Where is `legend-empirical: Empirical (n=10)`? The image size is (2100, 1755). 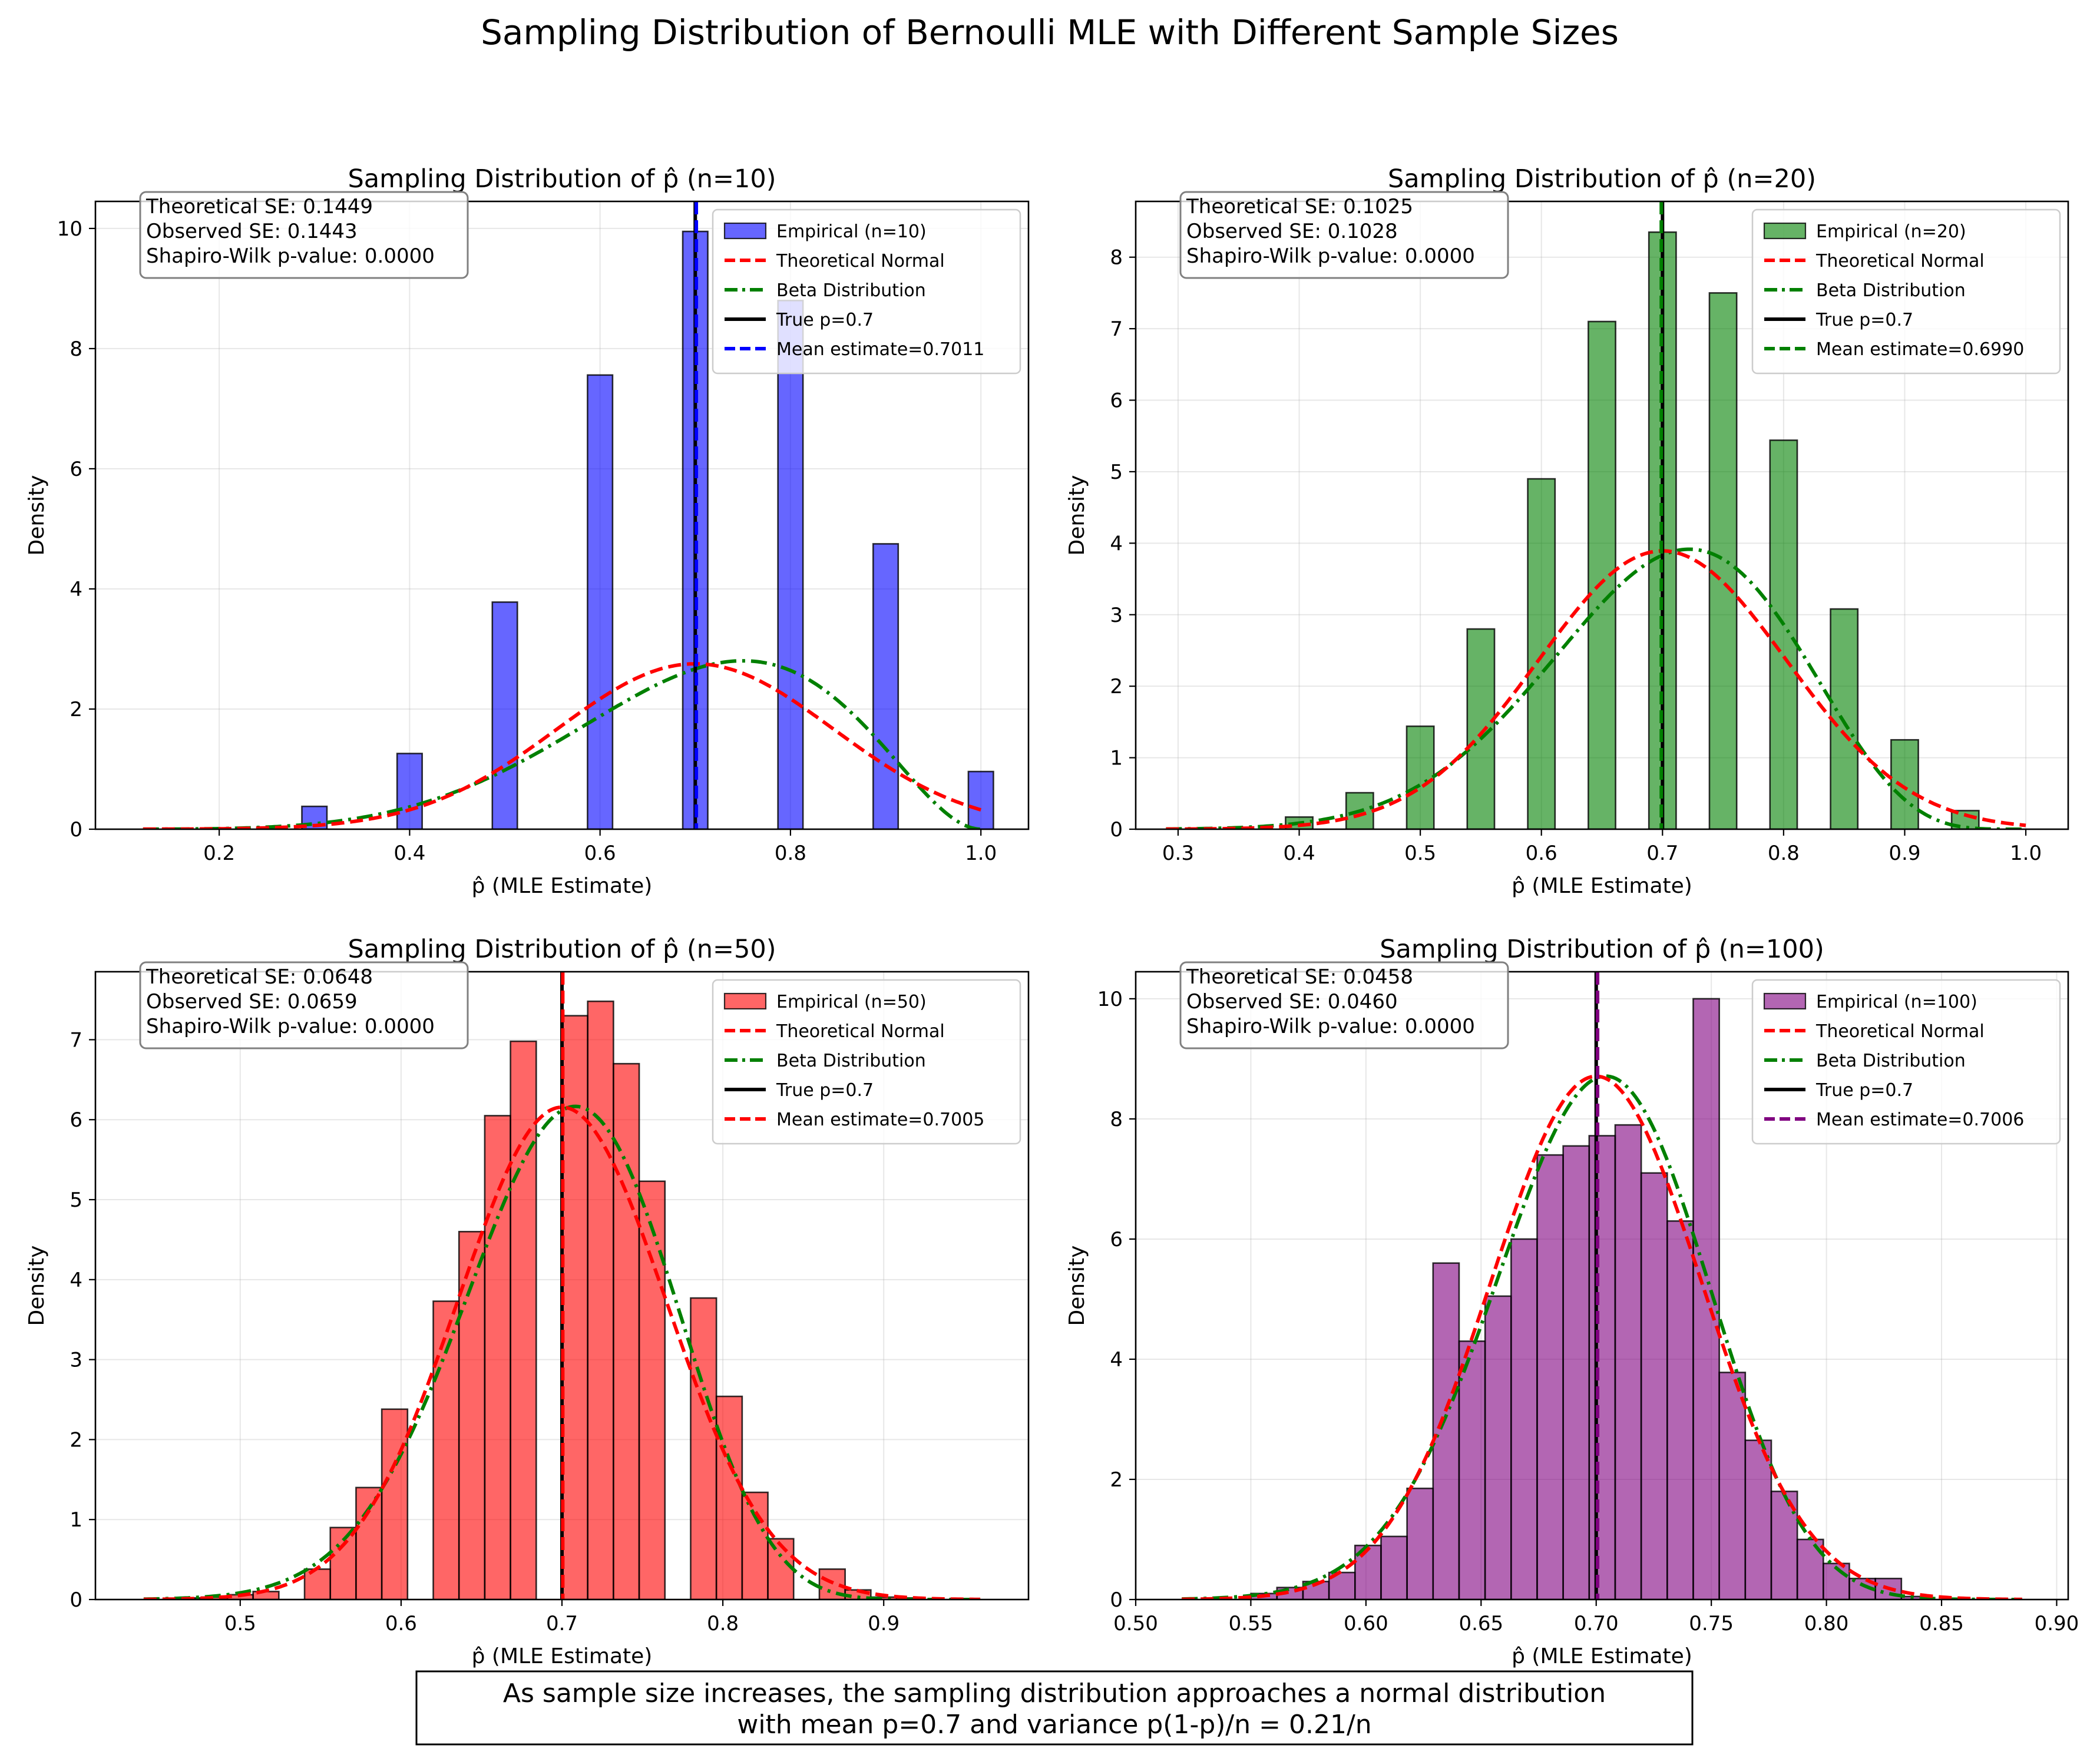 legend-empirical: Empirical (n=10) is located at coordinates (851, 232).